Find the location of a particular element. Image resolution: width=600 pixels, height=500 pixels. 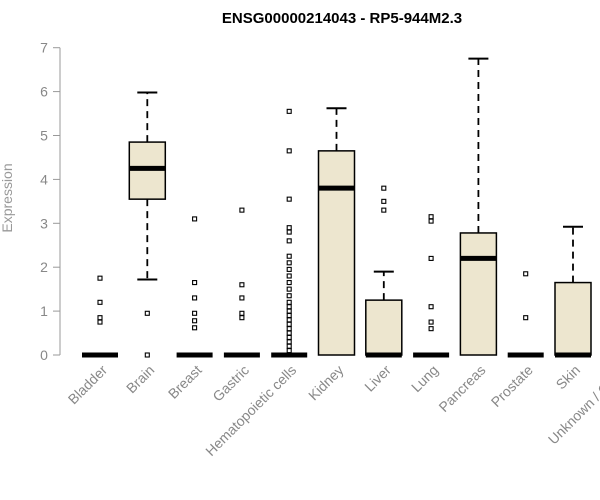

x-tick-label: Kidney is located at coordinates (326, 383).